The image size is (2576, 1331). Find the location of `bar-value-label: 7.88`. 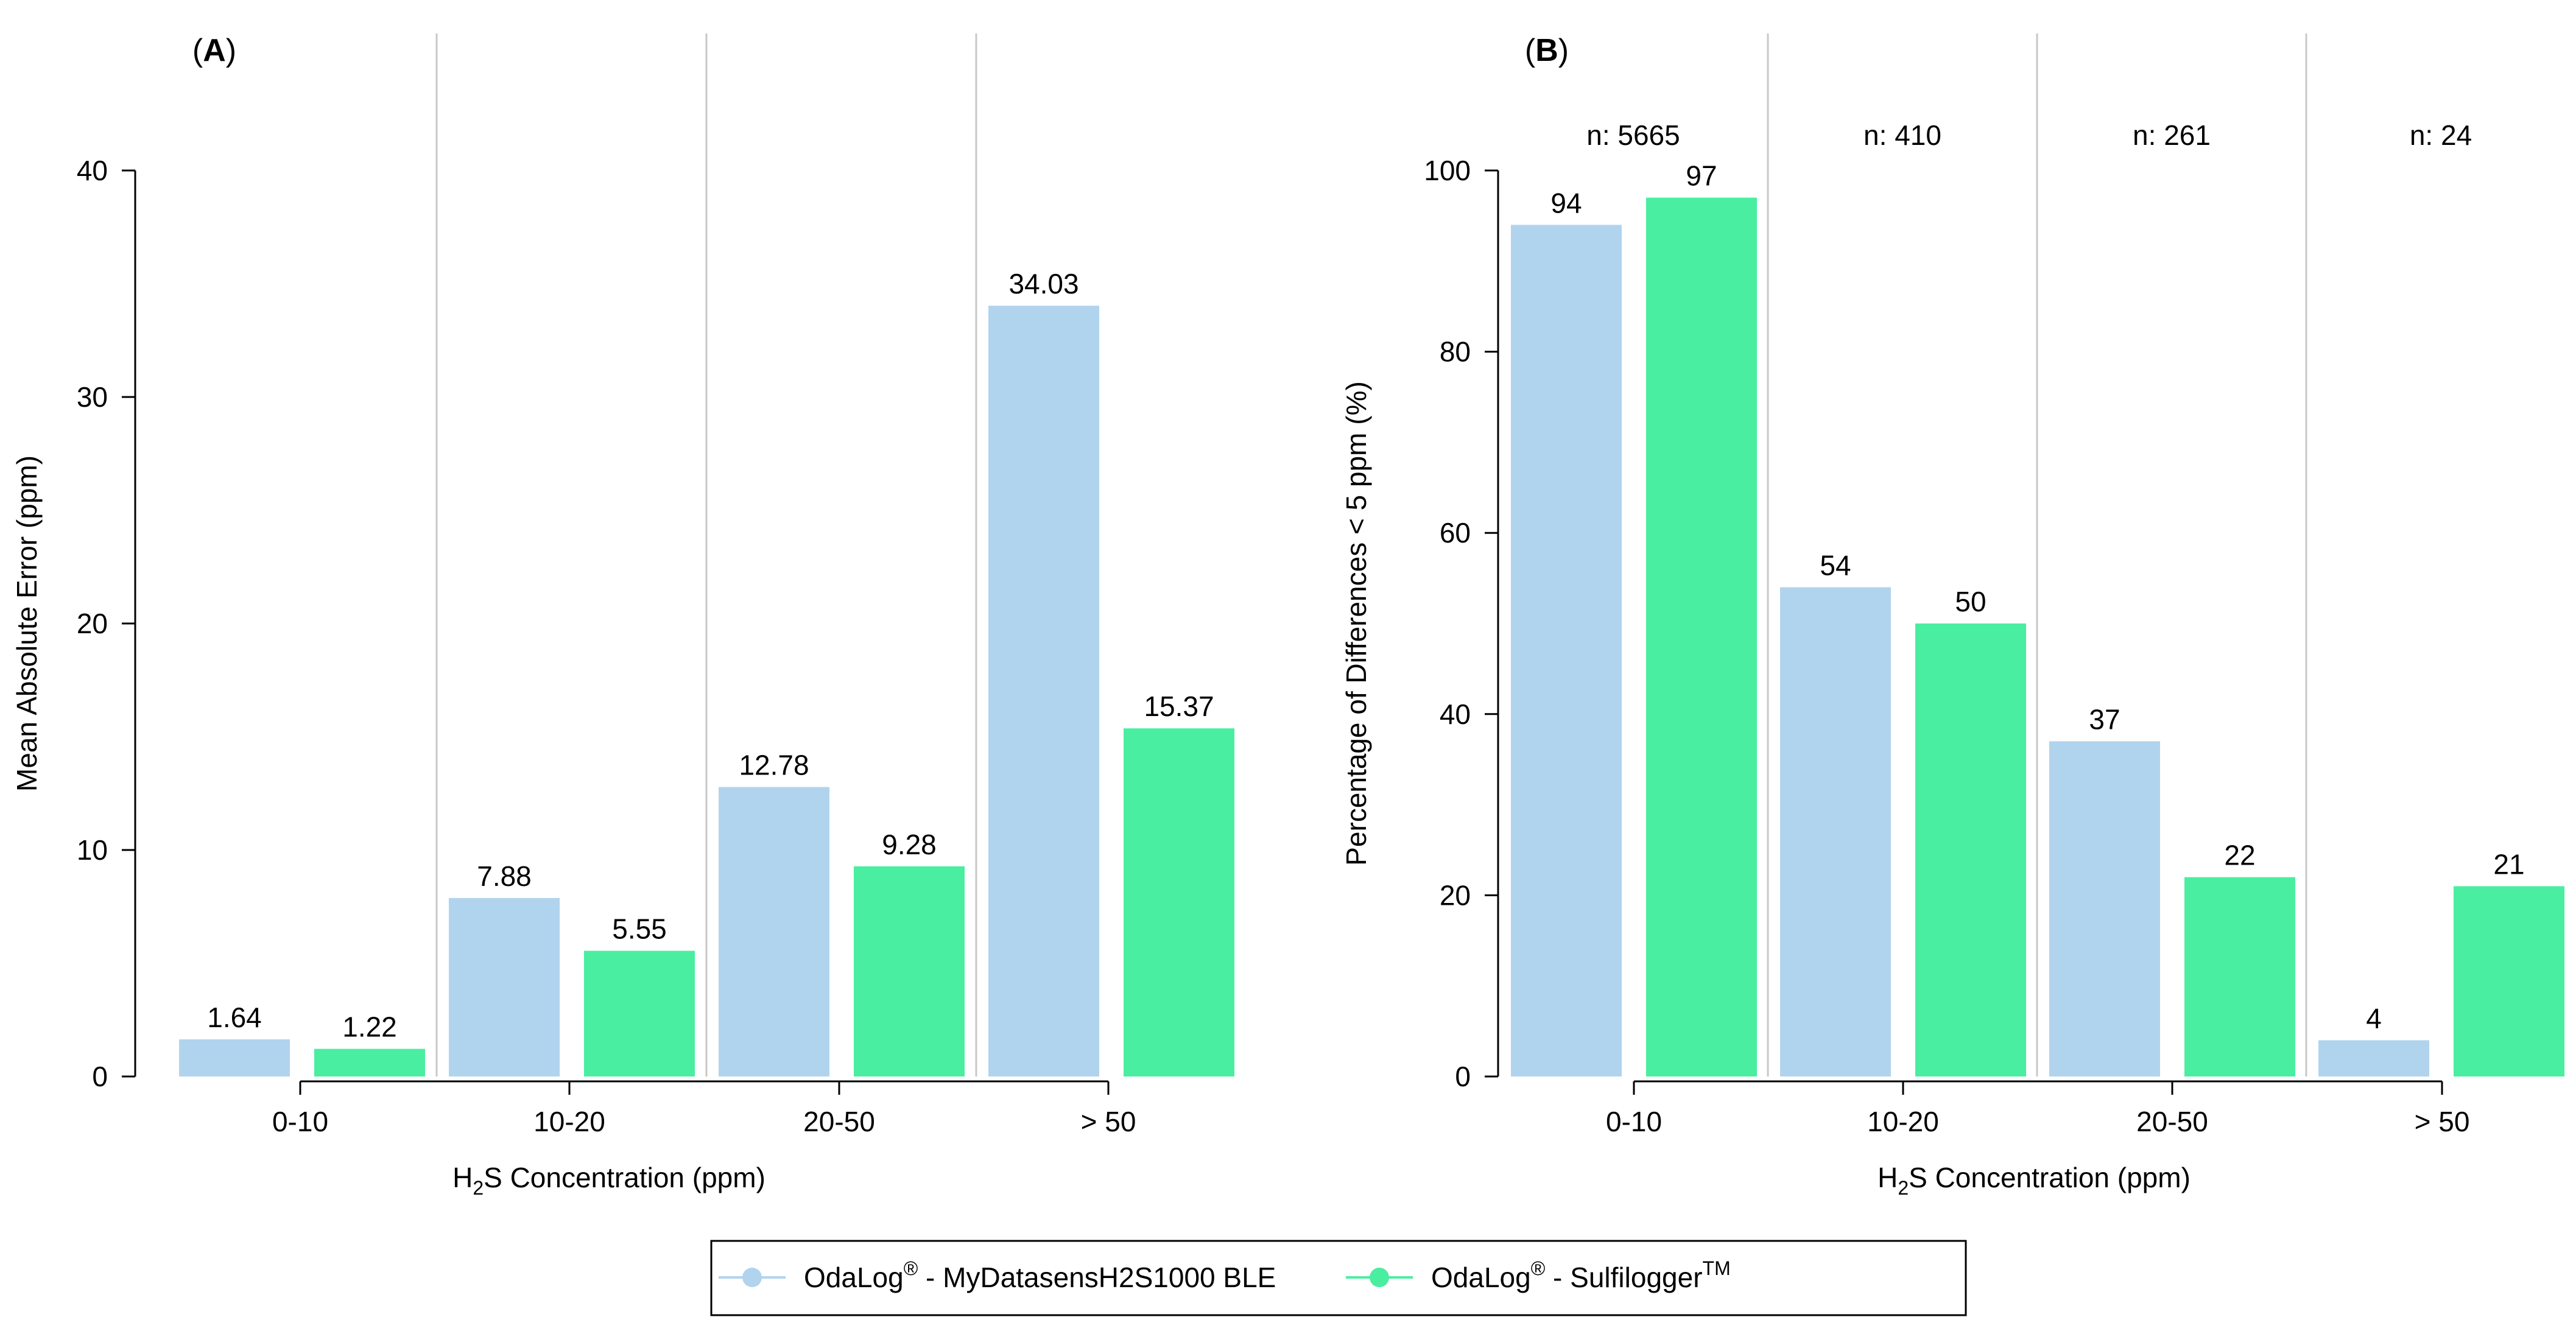

bar-value-label: 7.88 is located at coordinates (504, 876).